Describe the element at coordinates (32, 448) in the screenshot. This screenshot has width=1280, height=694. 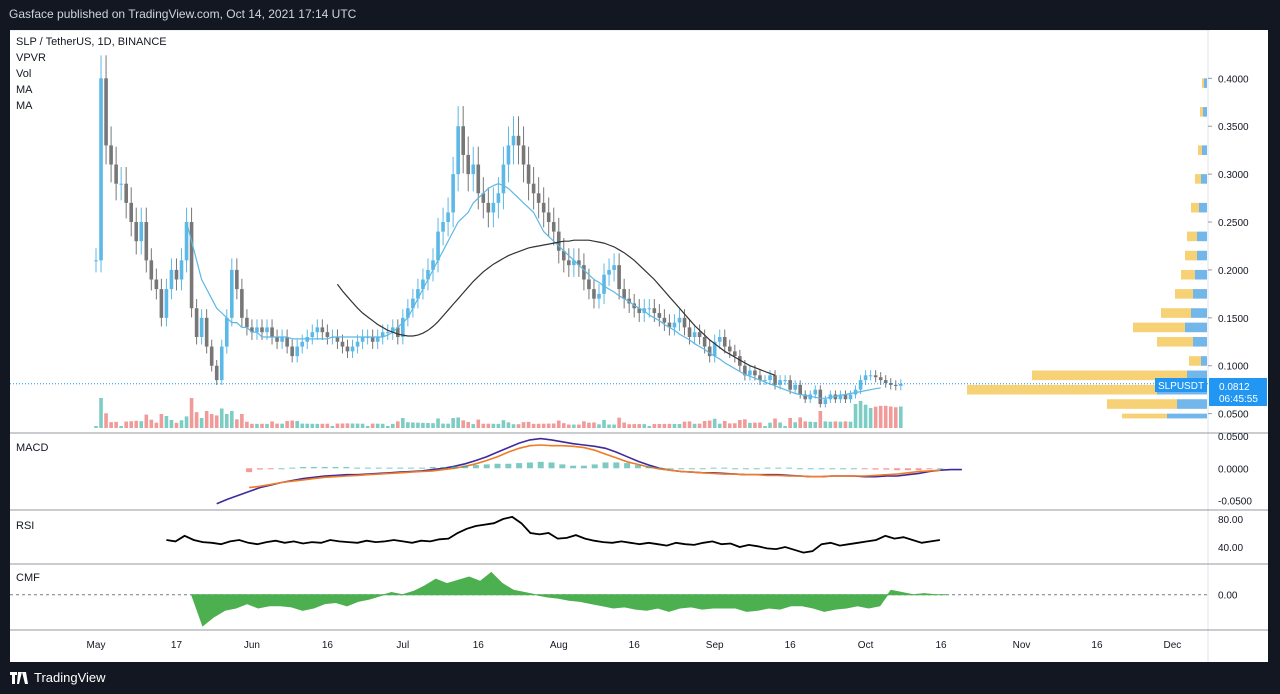
I see `macd-title: MACD` at that location.